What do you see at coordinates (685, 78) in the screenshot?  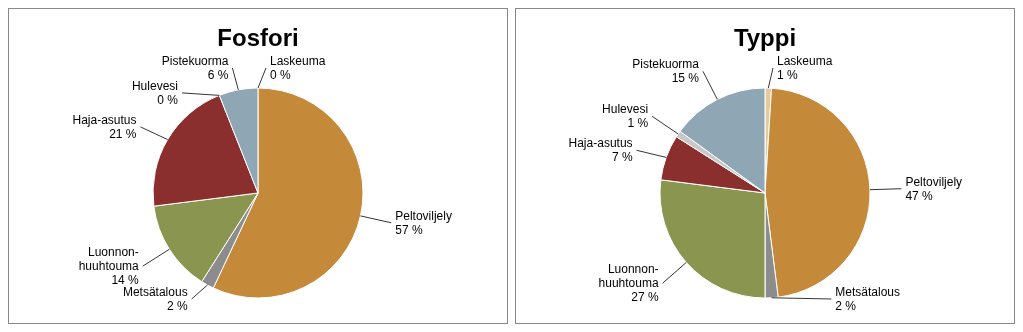 I see `data-label: 15 %` at bounding box center [685, 78].